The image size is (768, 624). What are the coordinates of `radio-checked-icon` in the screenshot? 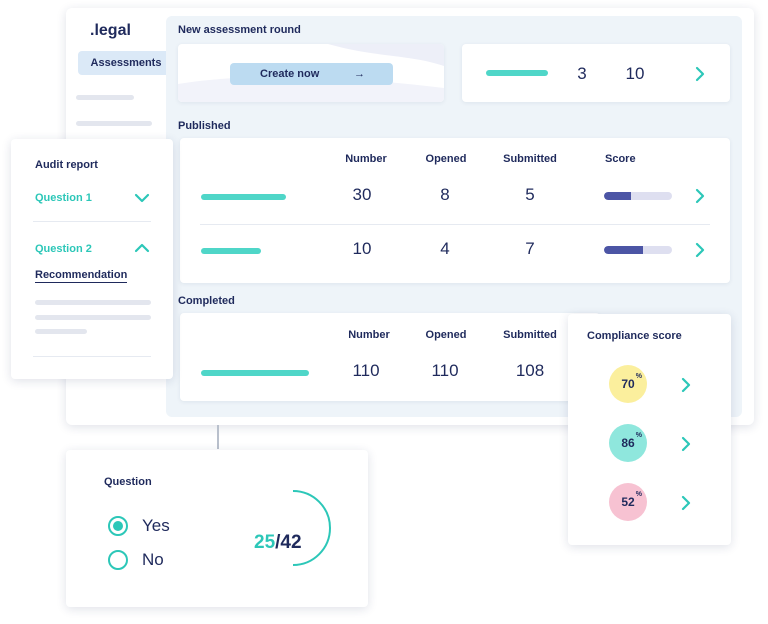 It's located at (118, 526).